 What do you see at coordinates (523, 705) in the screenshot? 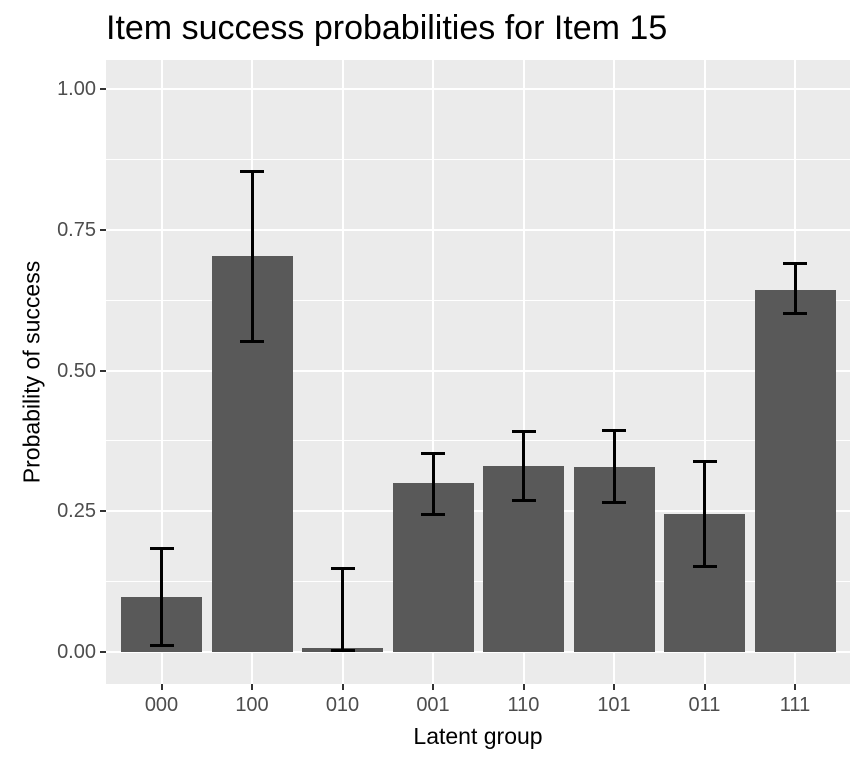
I see `x-tick-label: 110` at bounding box center [523, 705].